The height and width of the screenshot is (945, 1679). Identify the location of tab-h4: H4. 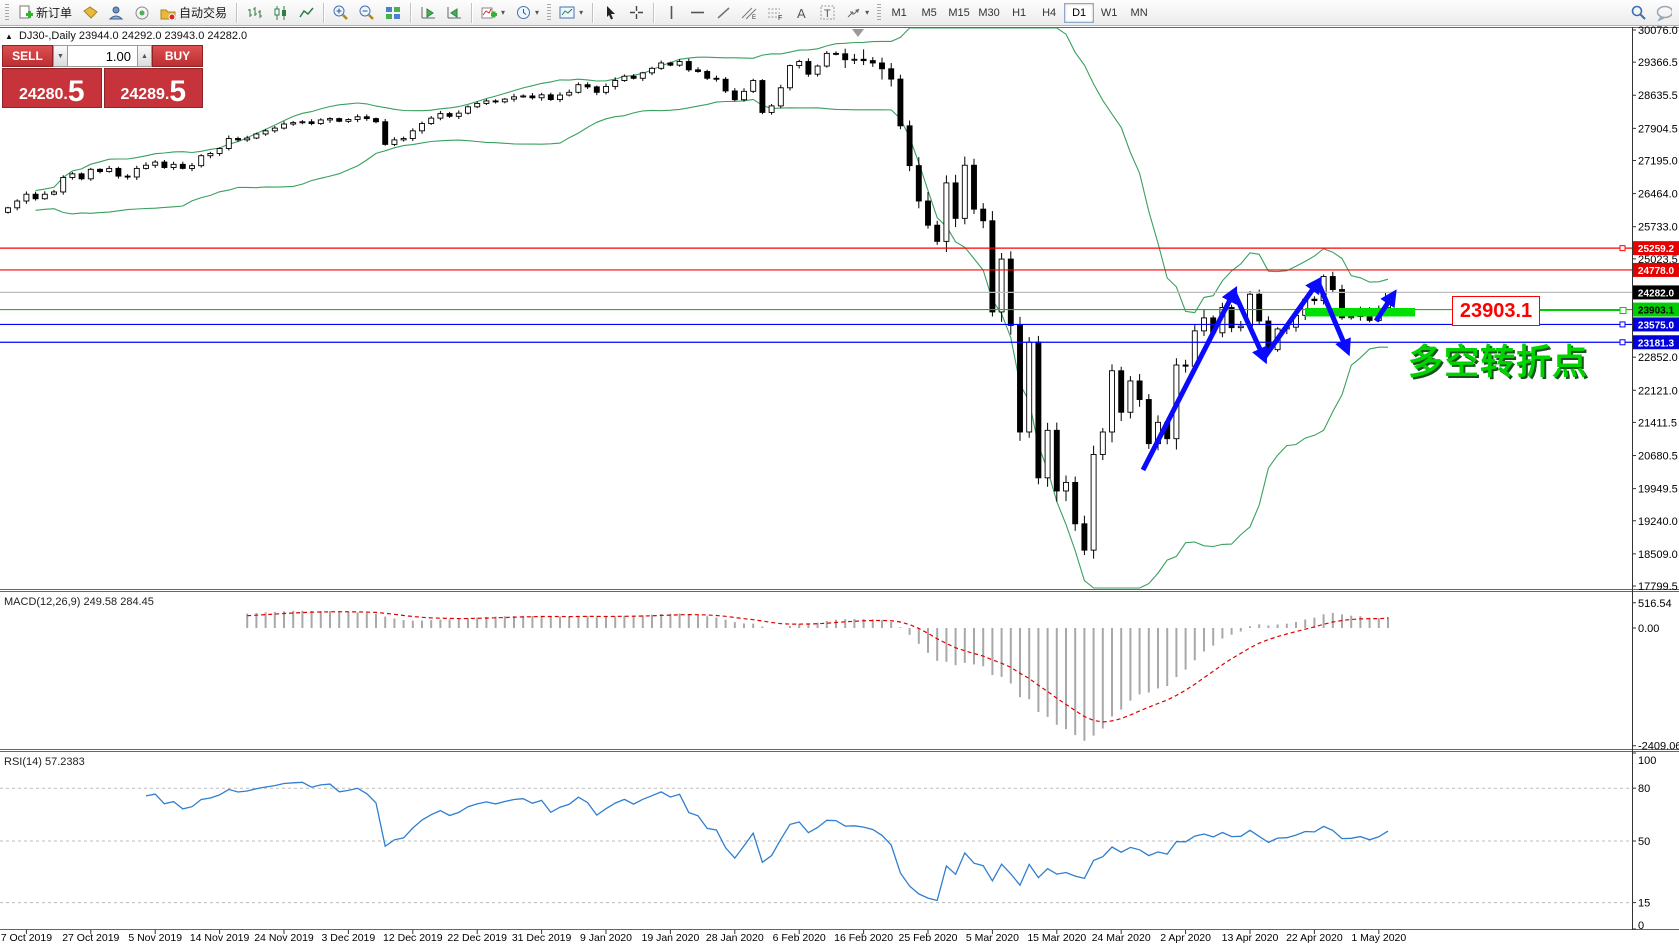
(1049, 12).